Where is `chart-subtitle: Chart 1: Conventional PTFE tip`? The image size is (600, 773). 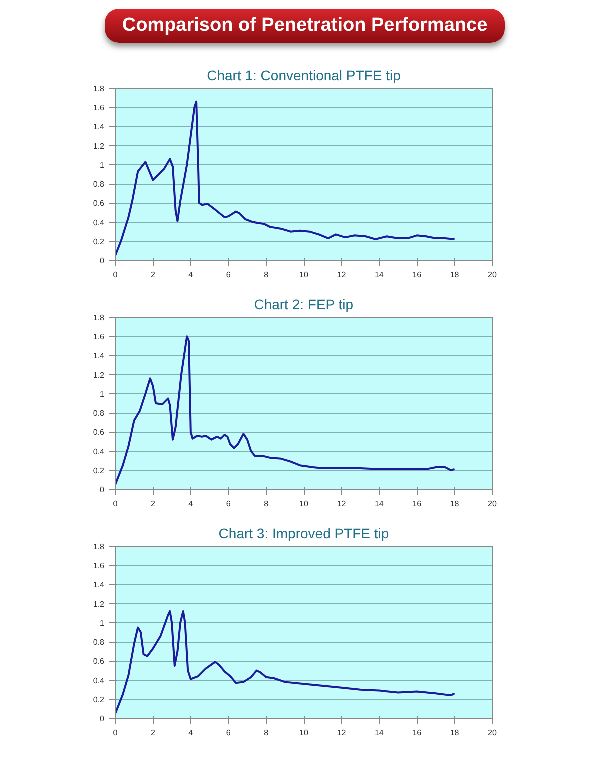 chart-subtitle: Chart 1: Conventional PTFE tip is located at coordinates (304, 76).